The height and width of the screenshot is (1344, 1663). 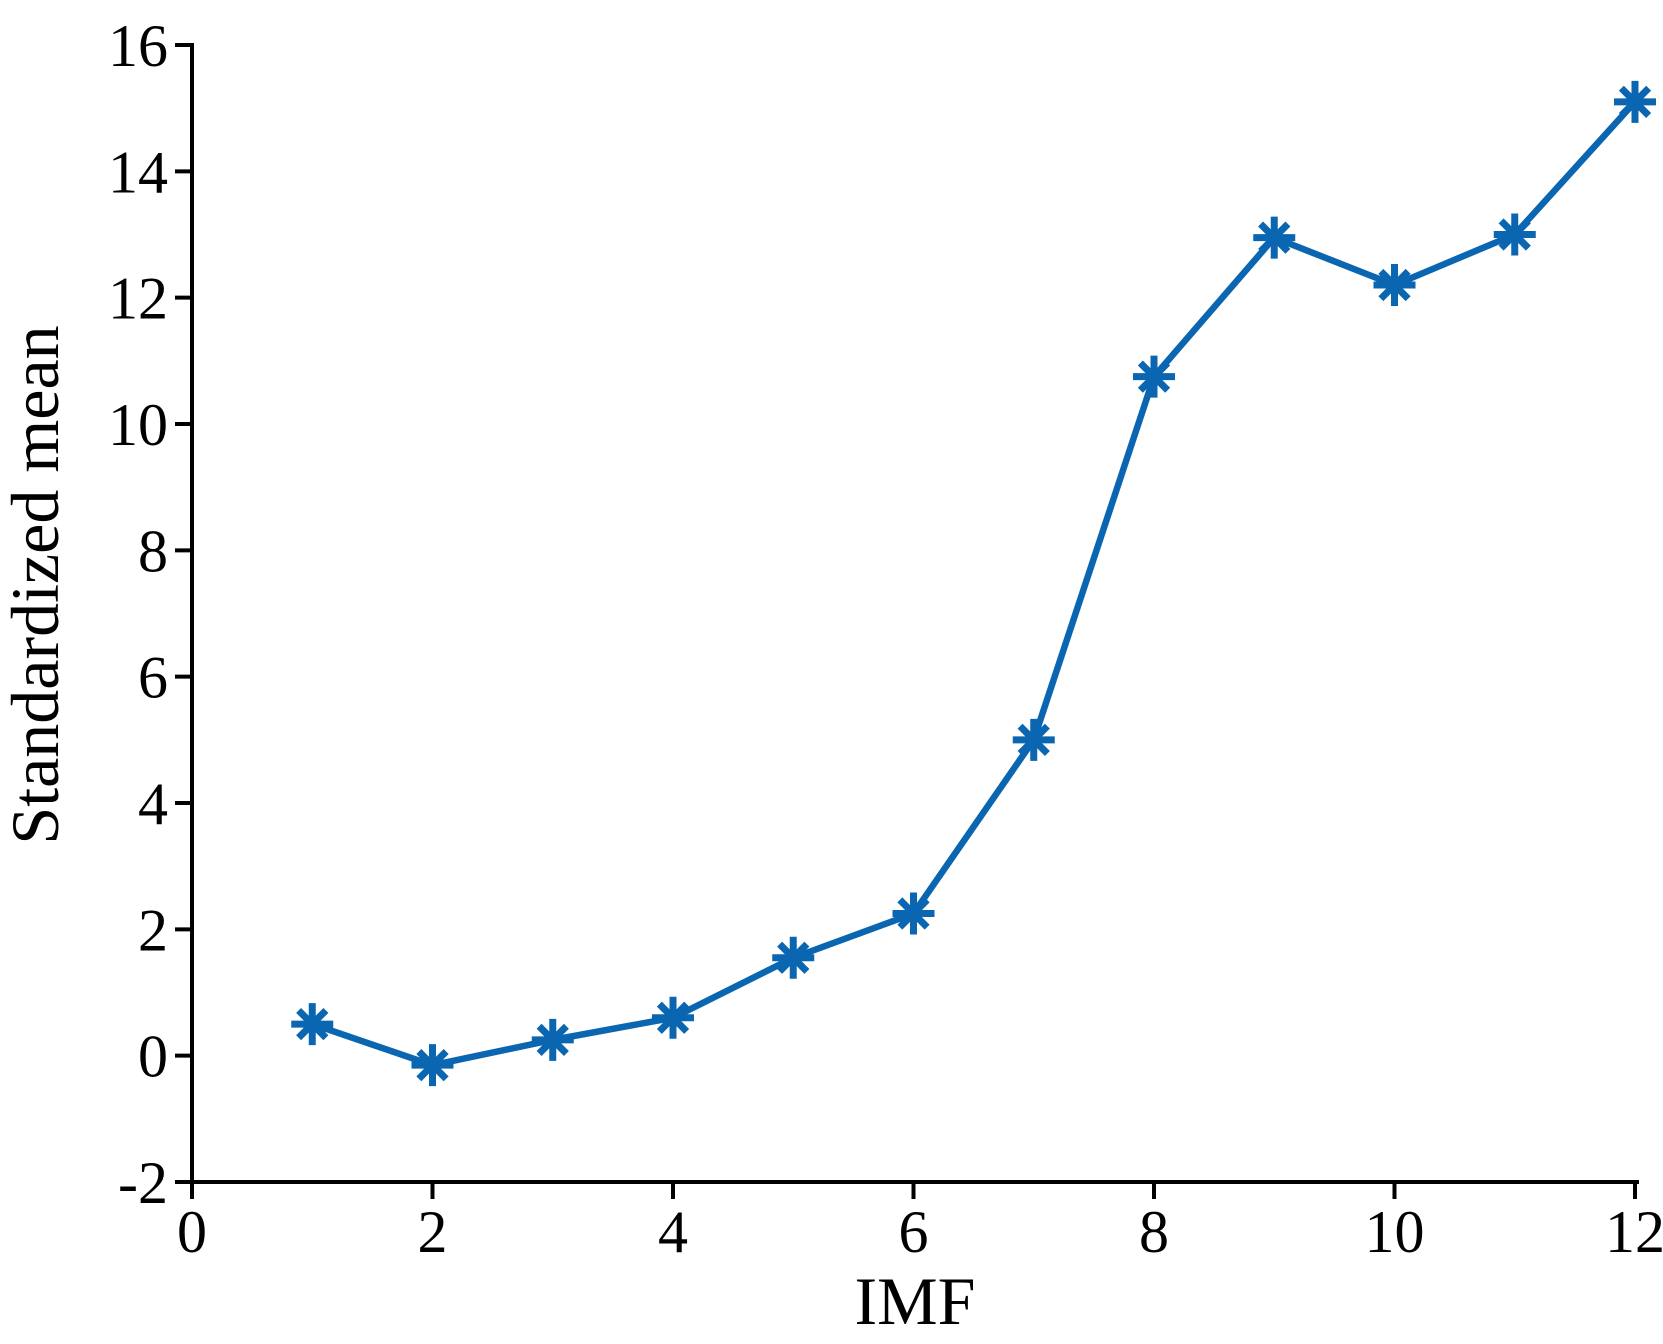 What do you see at coordinates (138, 299) in the screenshot?
I see `y-tick-label: 12` at bounding box center [138, 299].